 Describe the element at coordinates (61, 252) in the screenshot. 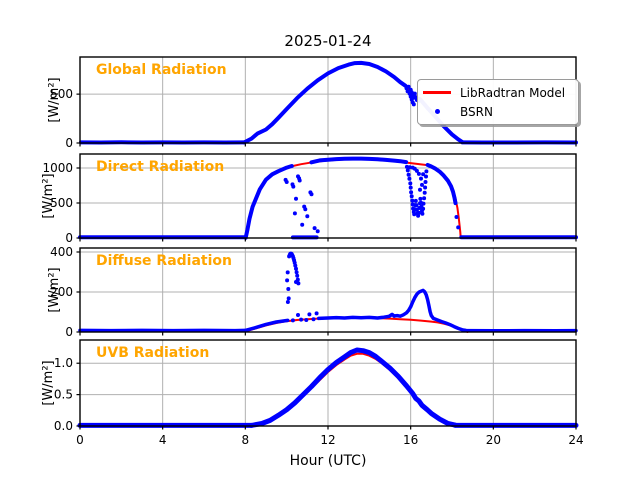

I see `y-tick-label: 400` at that location.